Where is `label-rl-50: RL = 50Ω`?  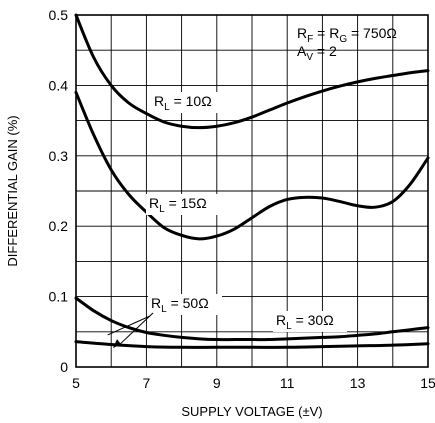 label-rl-50: RL = 50Ω is located at coordinates (180, 305).